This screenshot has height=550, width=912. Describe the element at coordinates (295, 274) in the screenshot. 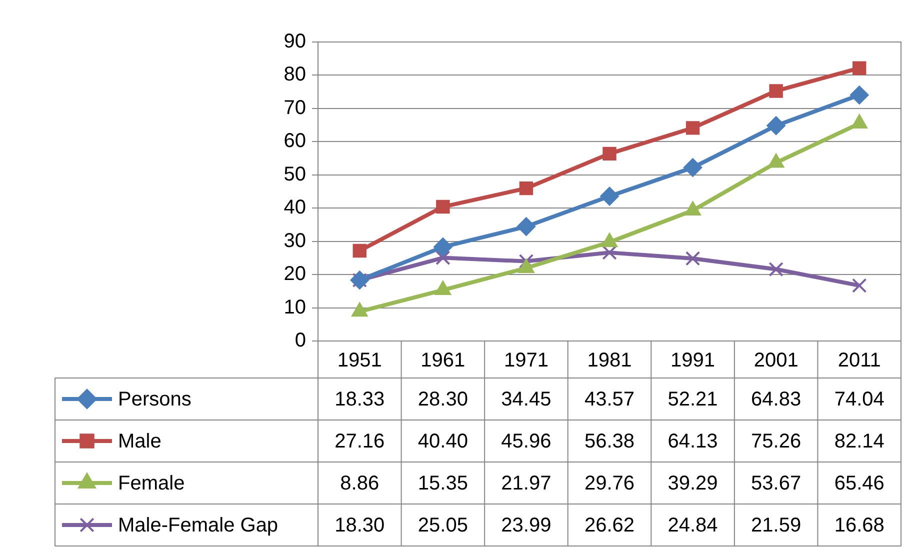

I see `y-tick-label: 20` at that location.